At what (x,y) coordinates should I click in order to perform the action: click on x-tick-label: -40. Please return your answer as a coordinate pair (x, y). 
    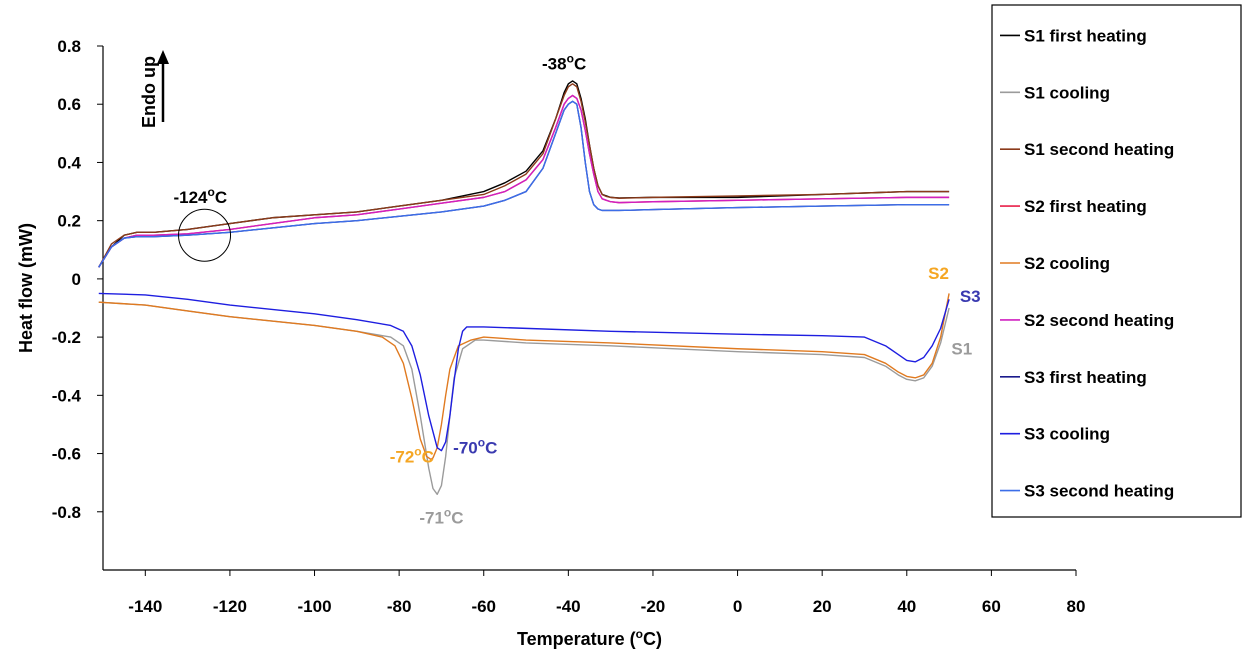
    Looking at the image, I should click on (568, 606).